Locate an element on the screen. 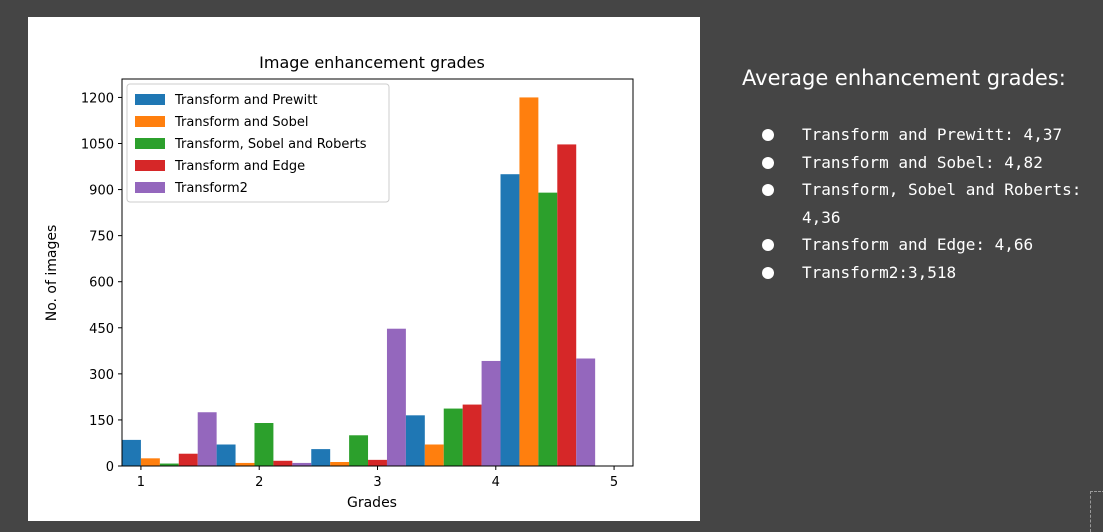 The height and width of the screenshot is (532, 1103). legend-label: Transform2 is located at coordinates (211, 188).